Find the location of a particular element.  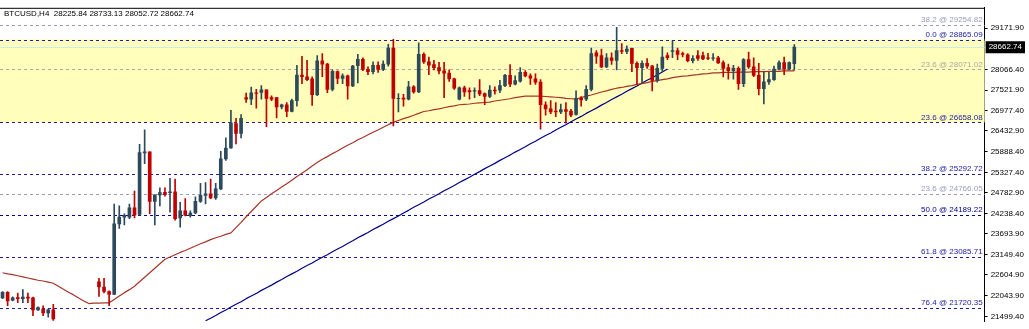

chart-title: BTCUSD,H4 28225.84 28733.13 28052.72 28662.74 is located at coordinates (99, 13).